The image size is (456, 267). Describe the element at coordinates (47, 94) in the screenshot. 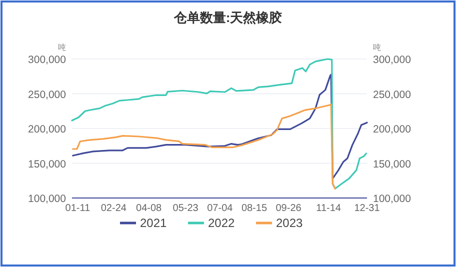

I see `y-tick-label: 250,000` at that location.